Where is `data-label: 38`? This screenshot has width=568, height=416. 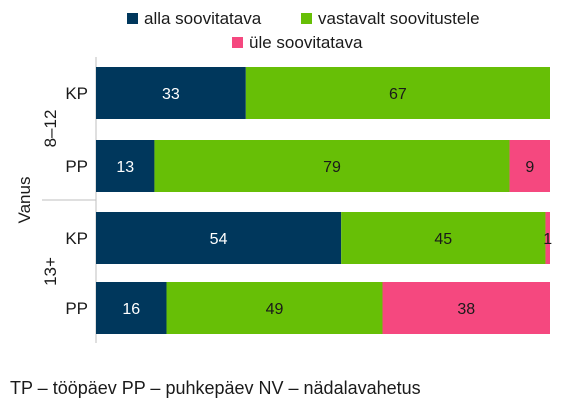
data-label: 38 is located at coordinates (466, 309).